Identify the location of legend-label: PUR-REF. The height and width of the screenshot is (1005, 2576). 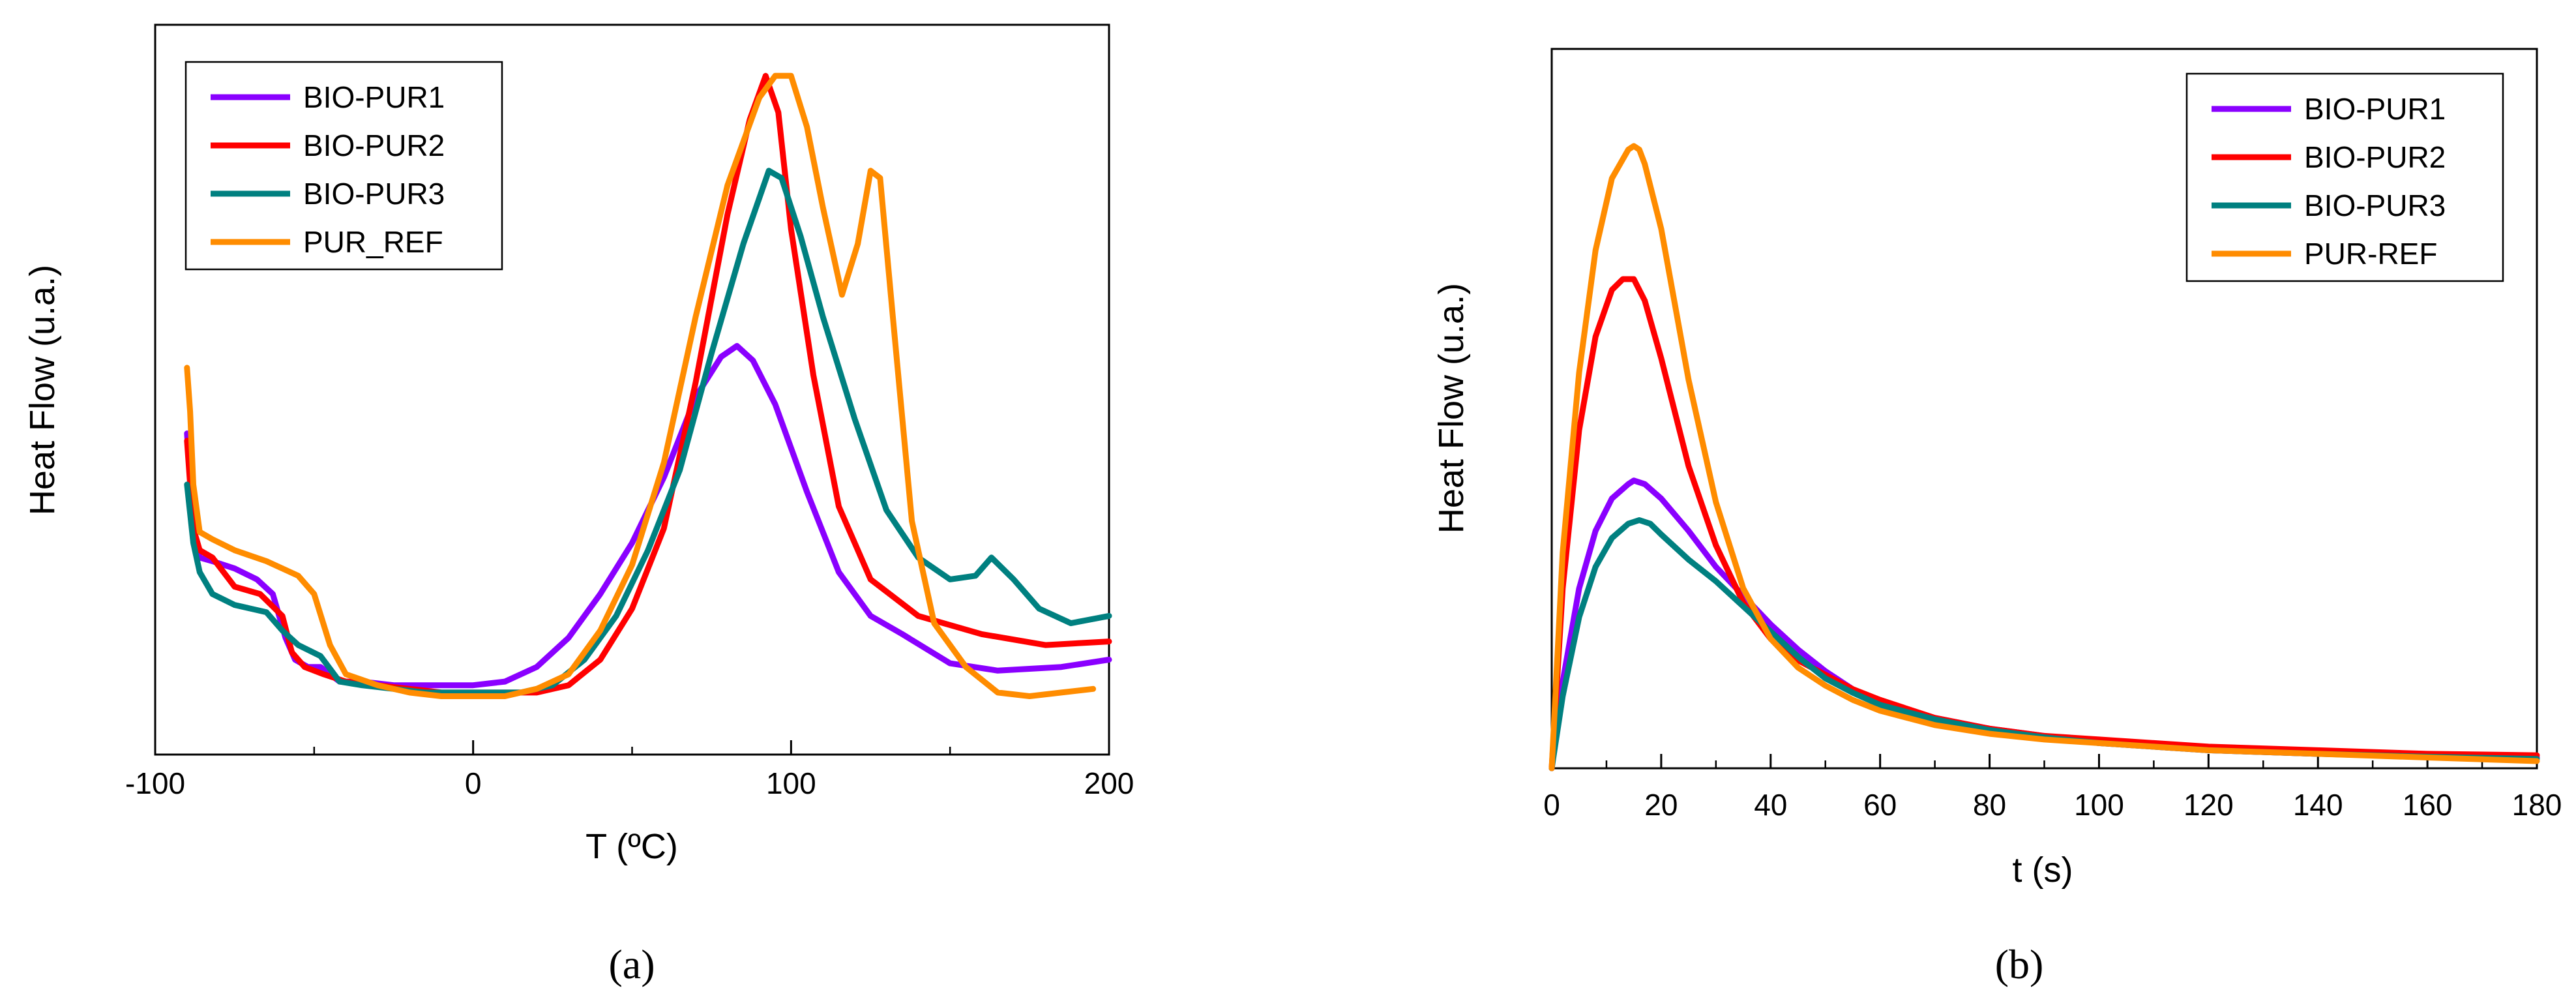
(2370, 254).